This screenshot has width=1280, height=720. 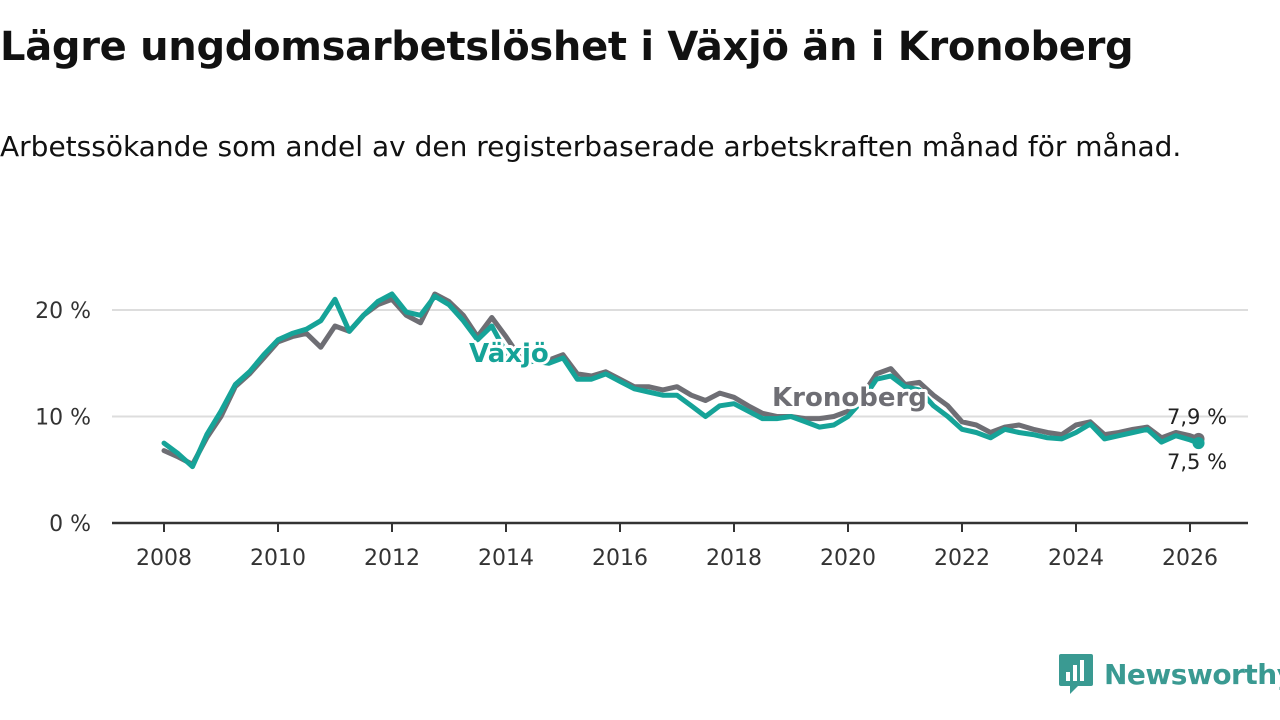 What do you see at coordinates (164, 558) in the screenshot?
I see `x-tick-label: 2008` at bounding box center [164, 558].